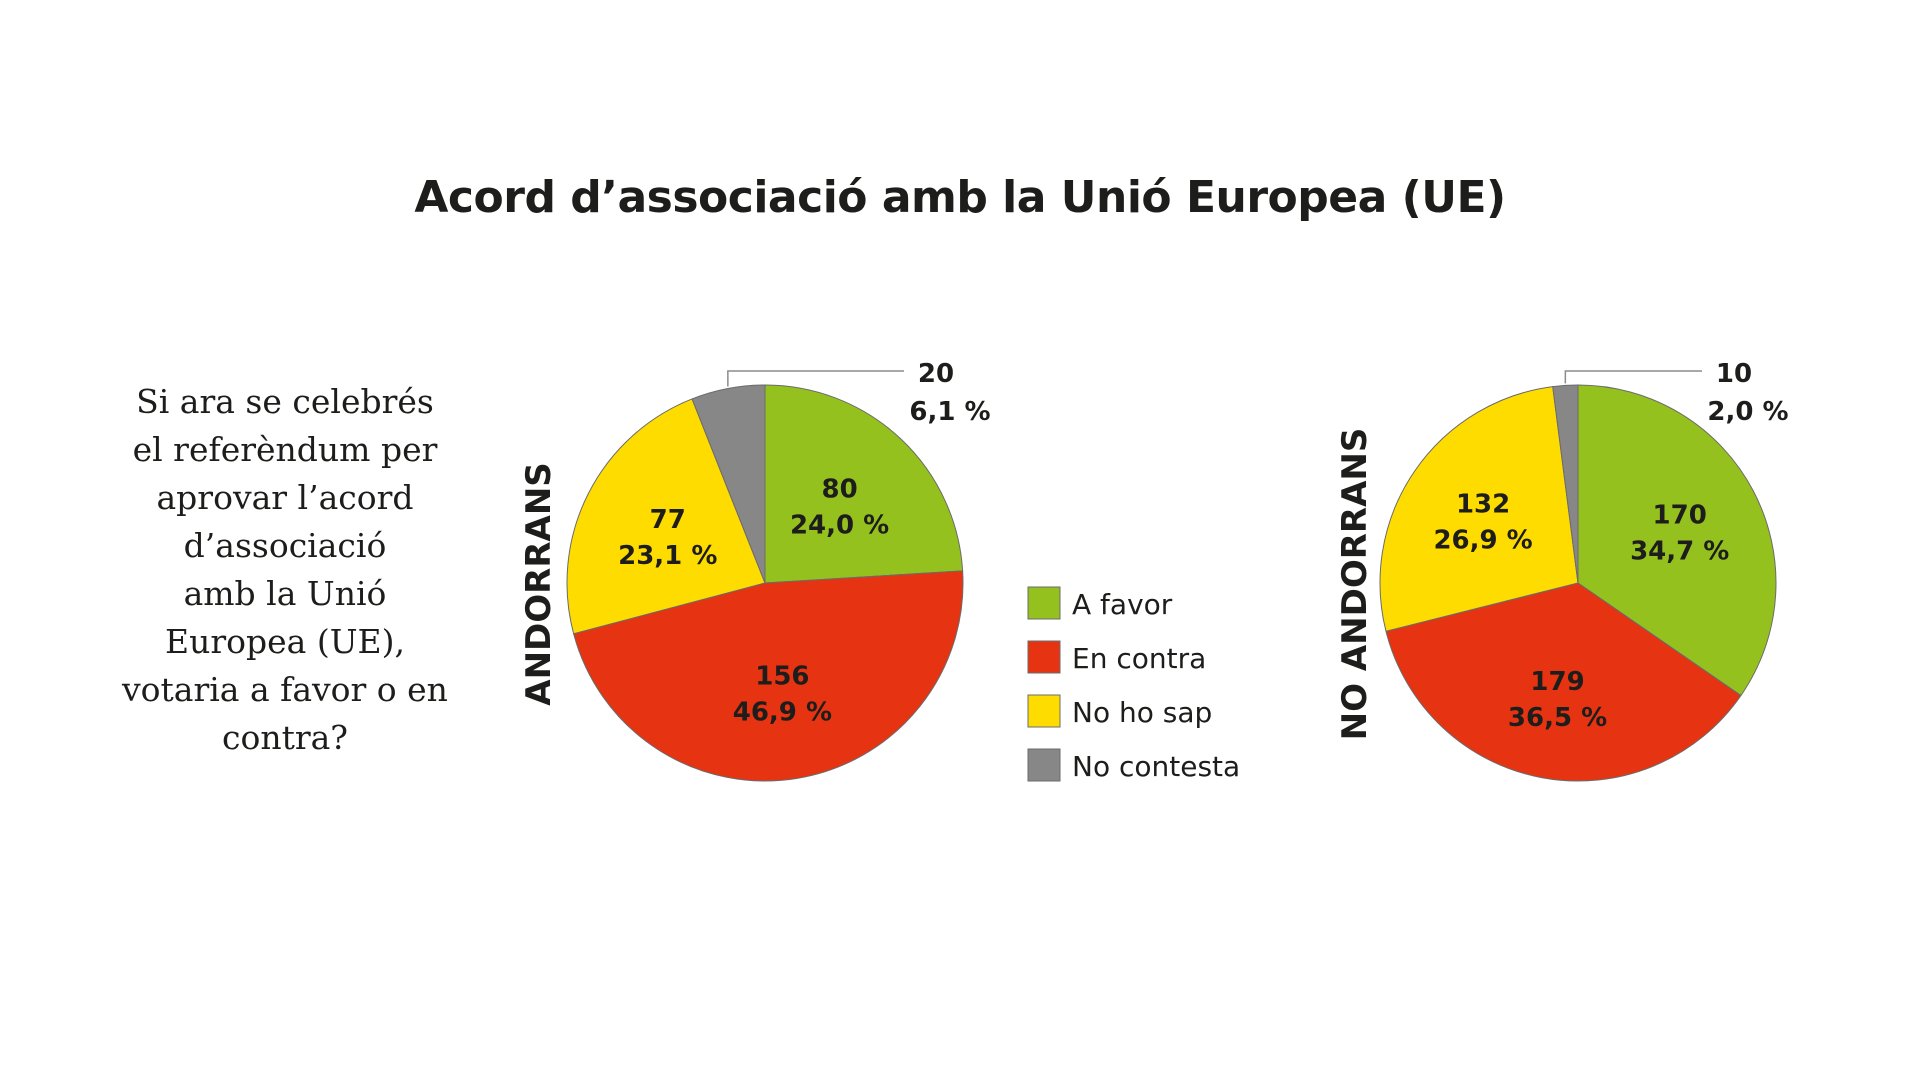 The image size is (1920, 1080). Describe the element at coordinates (1557, 718) in the screenshot. I see `slice-percent-label: 36,5 %` at that location.